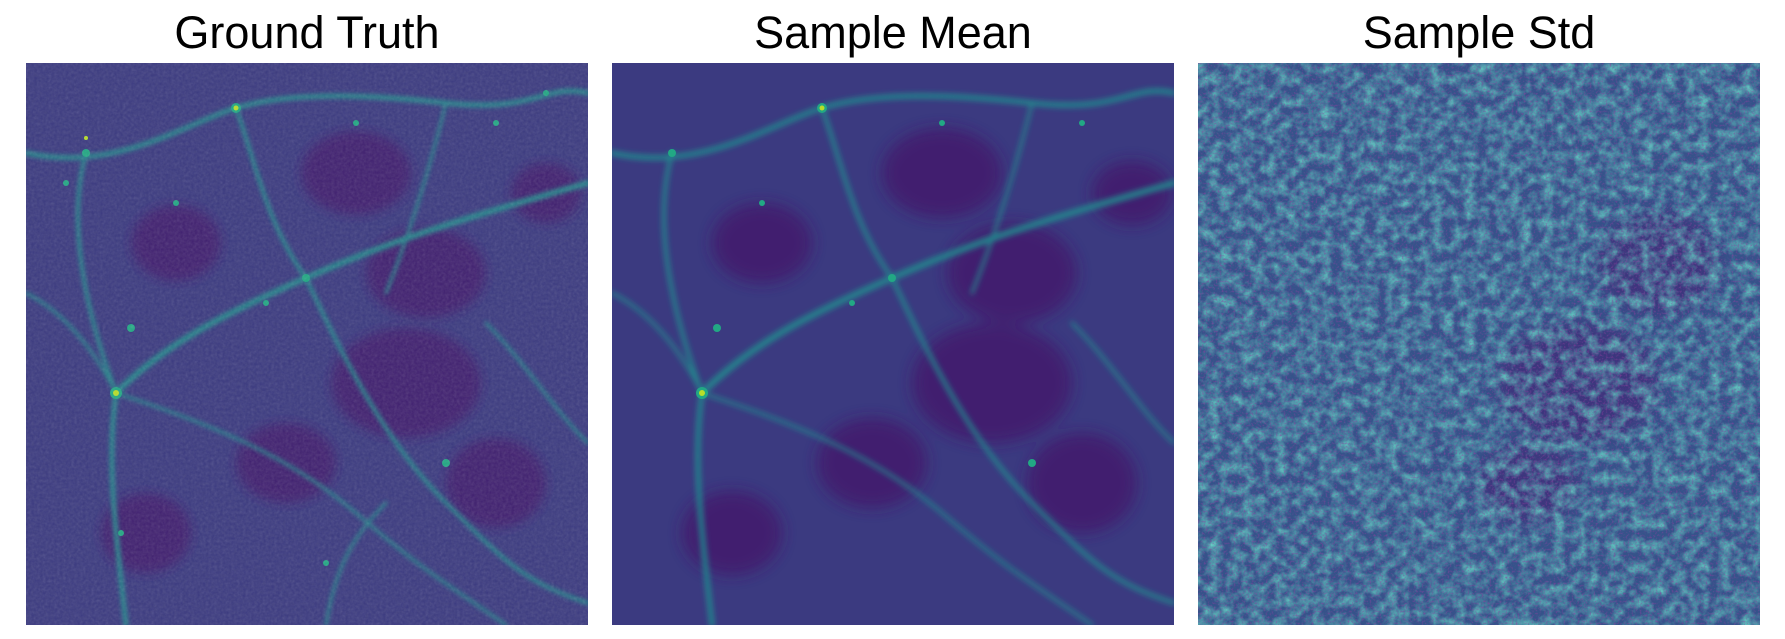 The image size is (1785, 639). Describe the element at coordinates (893, 32) in the screenshot. I see `panel-title: Sample Mean` at that location.